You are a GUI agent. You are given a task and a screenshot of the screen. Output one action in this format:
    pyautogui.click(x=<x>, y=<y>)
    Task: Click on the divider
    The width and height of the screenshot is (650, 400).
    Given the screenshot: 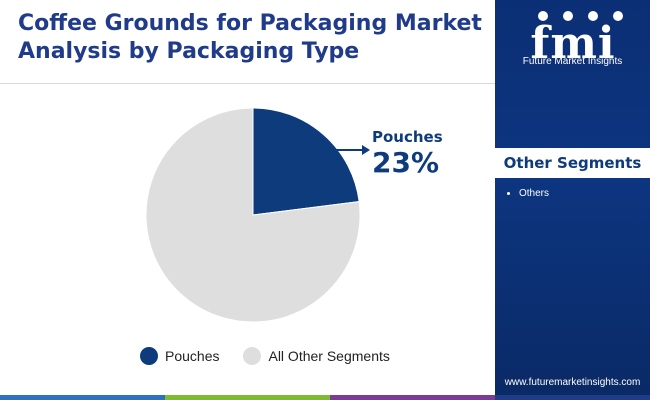 What is the action you would take?
    pyautogui.click(x=247, y=83)
    